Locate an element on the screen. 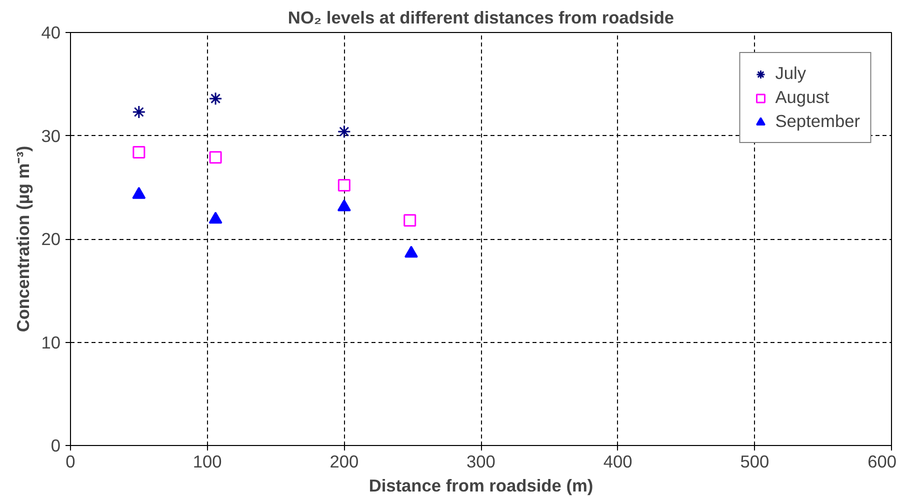 The image size is (898, 500). y-tick-label: 40 is located at coordinates (51, 32).